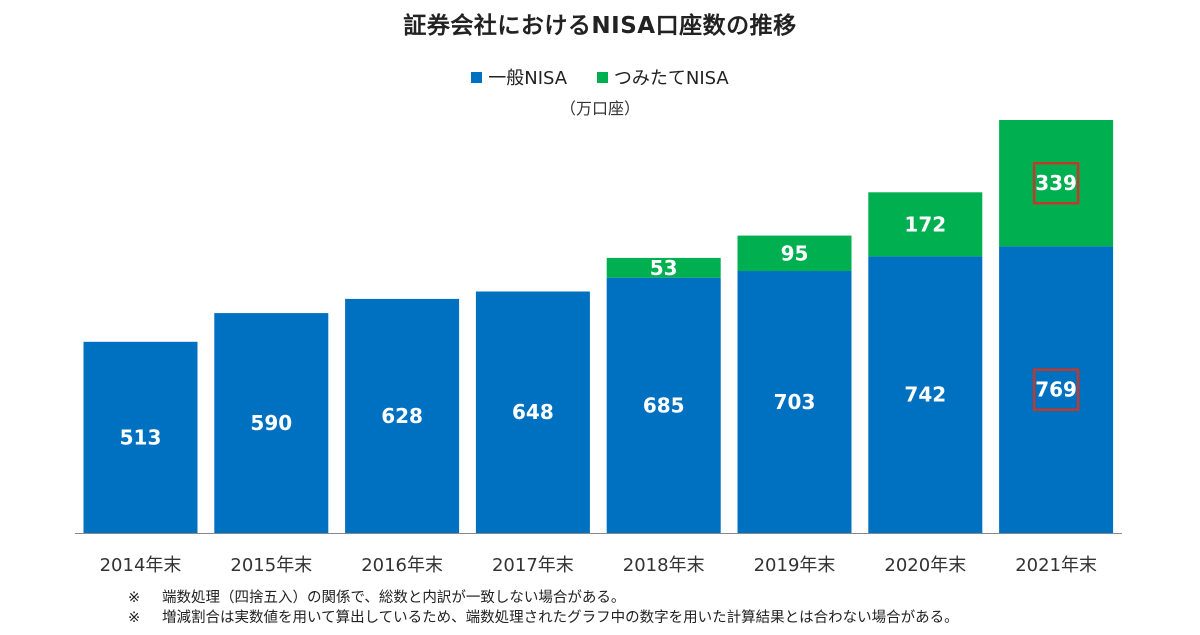  What do you see at coordinates (402, 565) in the screenshot?
I see `x-tick-label-2: 2016年末` at bounding box center [402, 565].